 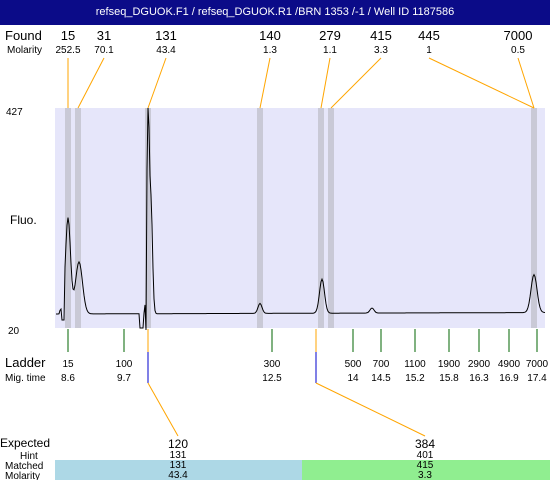 What do you see at coordinates (415, 364) in the screenshot?
I see `ladder-size: 1100` at bounding box center [415, 364].